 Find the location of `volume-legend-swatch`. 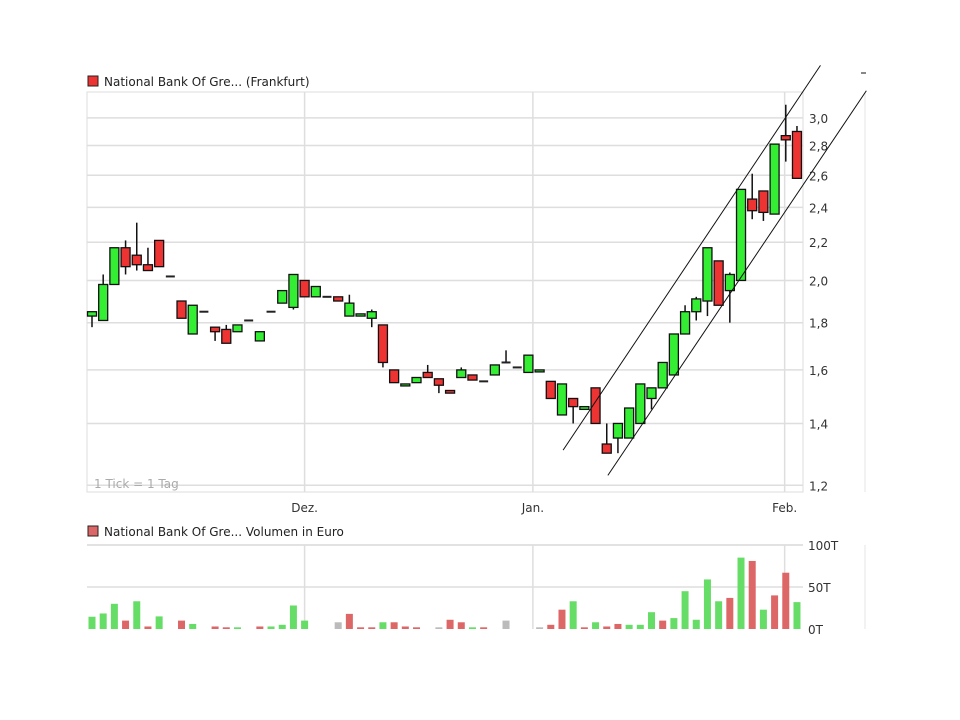

volume-legend-swatch is located at coordinates (93, 531).